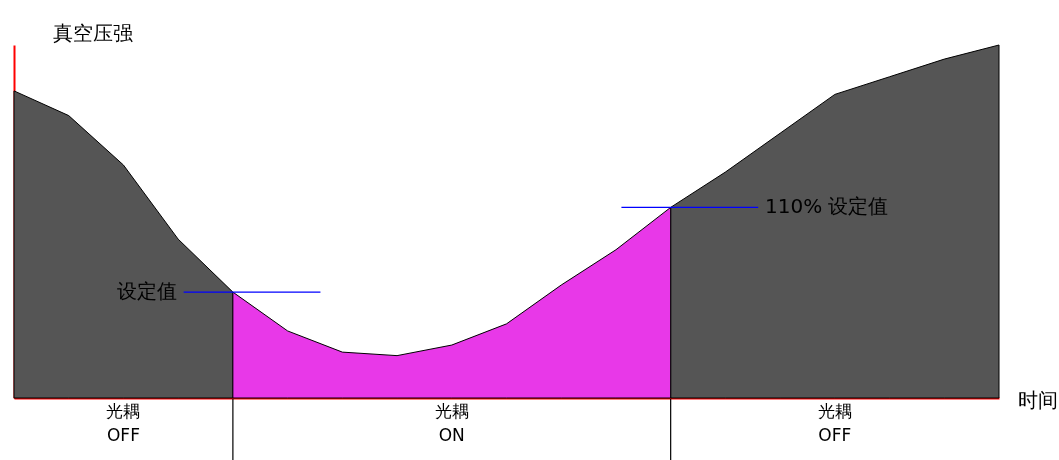 The height and width of the screenshot is (460, 1059). What do you see at coordinates (1037, 399) in the screenshot?
I see `x-axis-title: 时间` at bounding box center [1037, 399].